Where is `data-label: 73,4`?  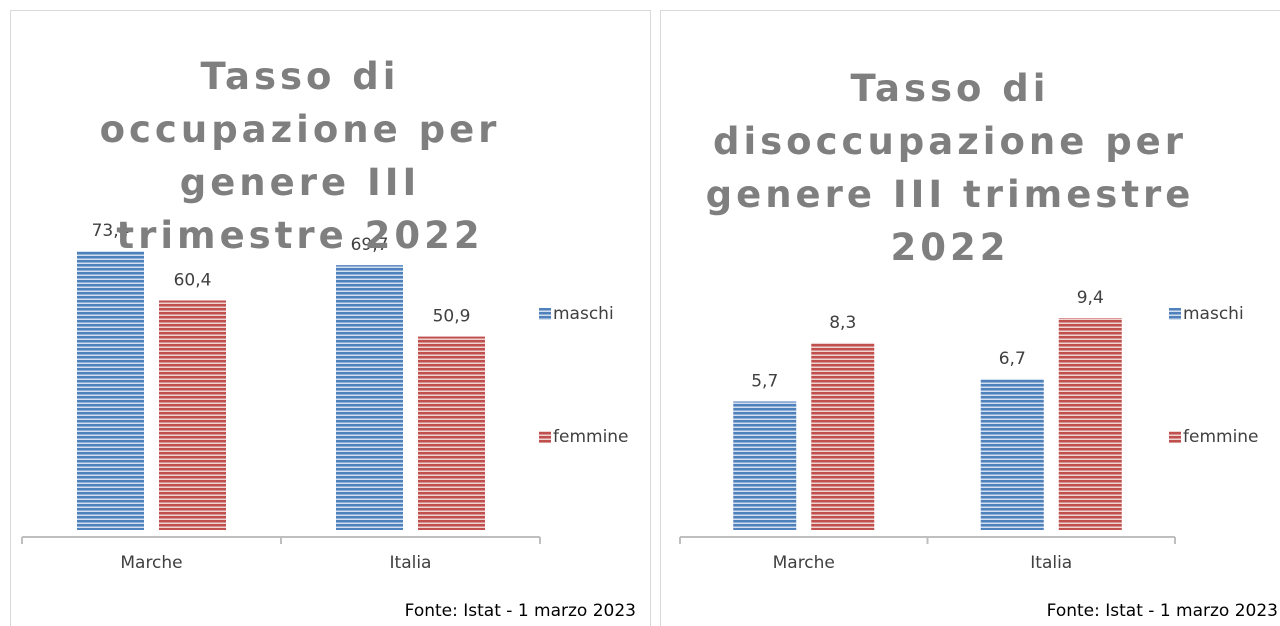
data-label: 73,4 is located at coordinates (111, 231).